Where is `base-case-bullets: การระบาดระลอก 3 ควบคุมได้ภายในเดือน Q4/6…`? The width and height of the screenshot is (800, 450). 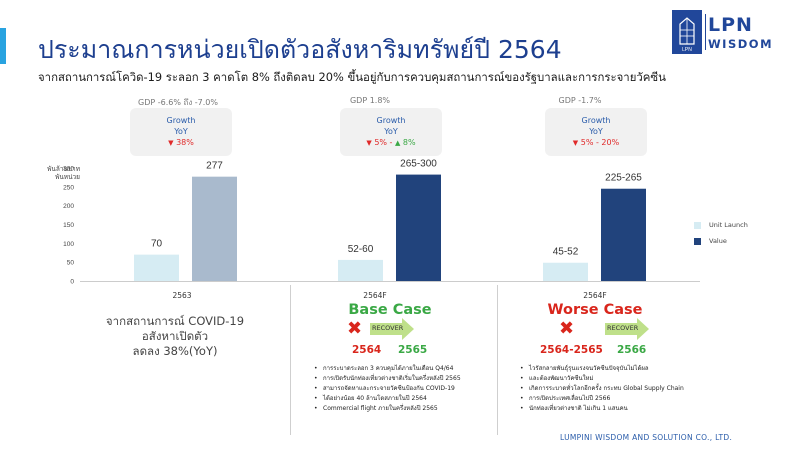 base-case-bullets: การระบาดระลอก 3 ควบคุมได้ภายในเดือน Q4/6… is located at coordinates (387, 389).